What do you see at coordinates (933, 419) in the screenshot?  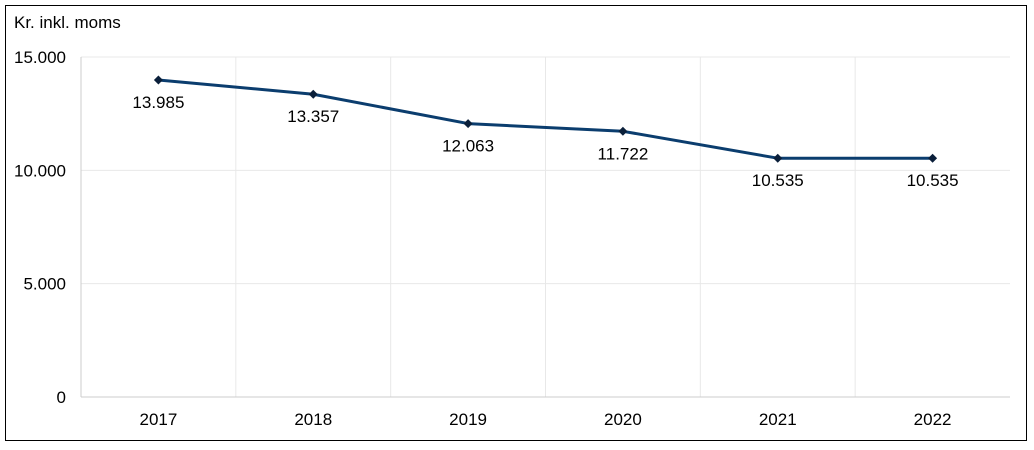 I see `x-tick-label: 2022` at bounding box center [933, 419].